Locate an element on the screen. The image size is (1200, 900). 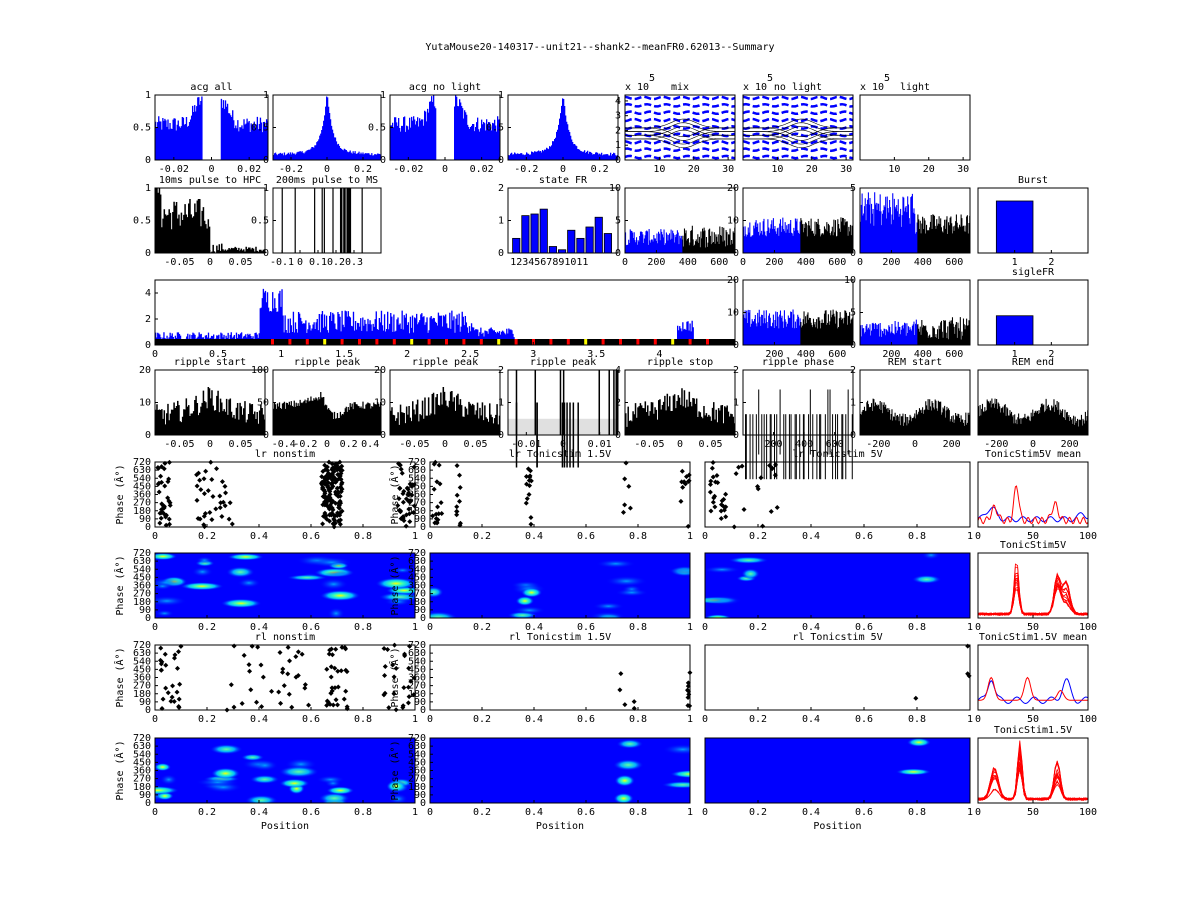
panel-ripple_stop: -0.05 0 0.05 0 2 4 ripple stop is located at coordinates (675, 403).